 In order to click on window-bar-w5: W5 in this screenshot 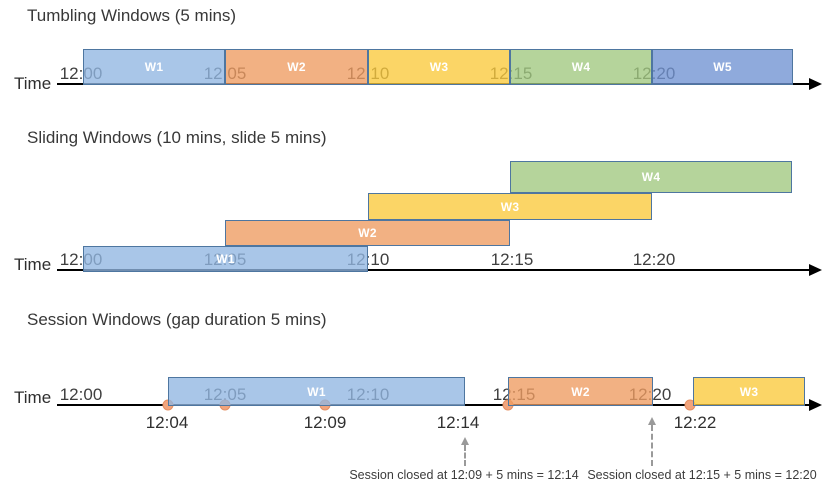, I will do `click(722, 67)`.